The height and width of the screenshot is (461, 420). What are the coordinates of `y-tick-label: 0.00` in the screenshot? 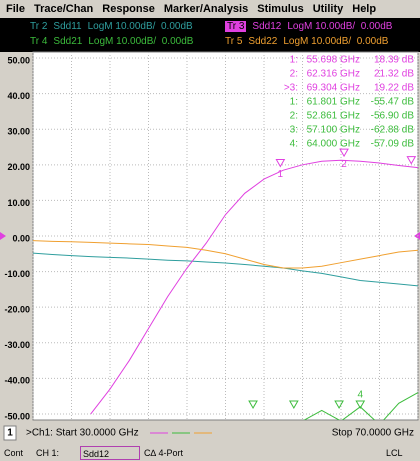 It's located at (21, 238).